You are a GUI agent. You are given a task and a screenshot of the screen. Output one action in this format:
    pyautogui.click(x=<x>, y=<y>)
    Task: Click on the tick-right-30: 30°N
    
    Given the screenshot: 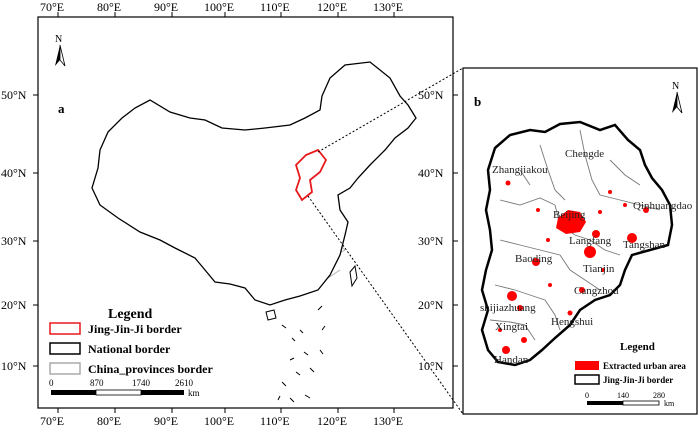 What is the action you would take?
    pyautogui.click(x=431, y=241)
    